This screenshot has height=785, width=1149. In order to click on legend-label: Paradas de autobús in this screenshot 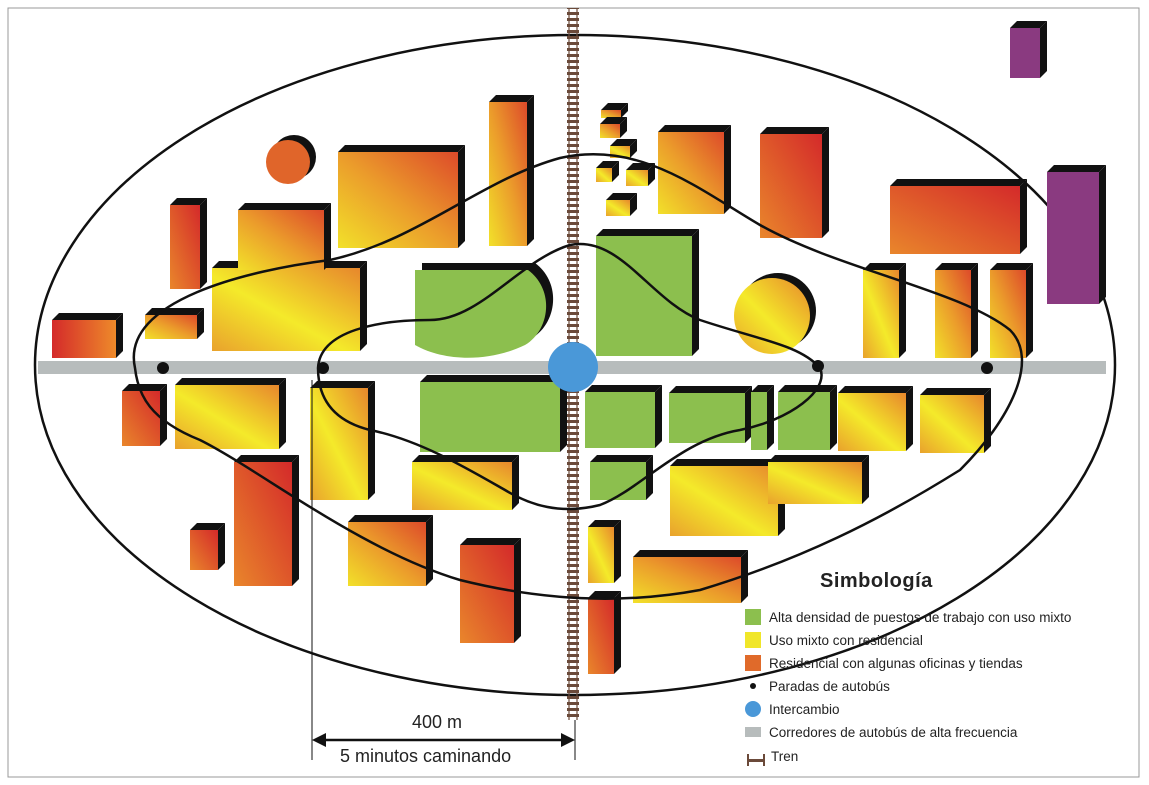, I will do `click(829, 686)`.